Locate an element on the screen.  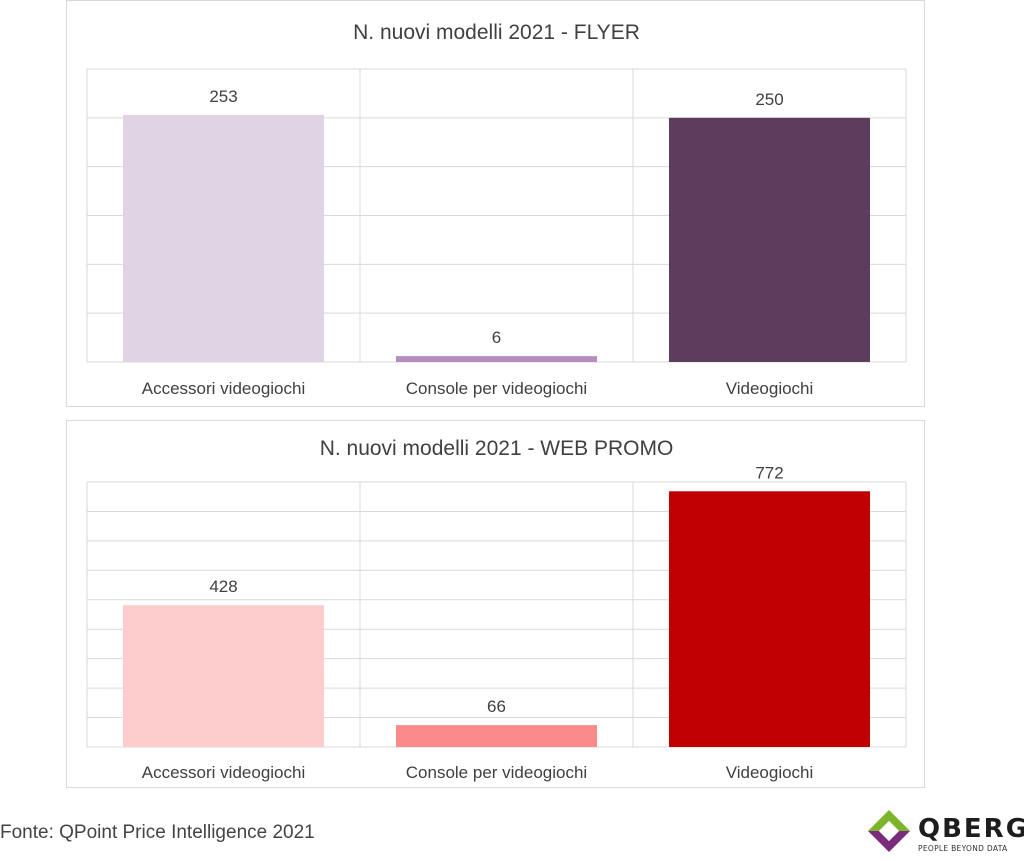
web-promo-category-label-3: Videogiochi is located at coordinates (770, 772).